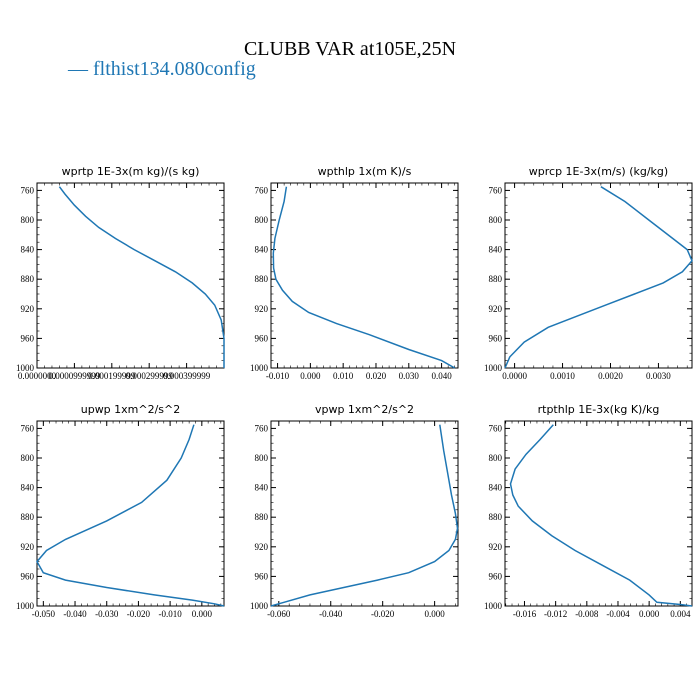  I want to click on x-tick-label: -0.050, so click(44, 614).